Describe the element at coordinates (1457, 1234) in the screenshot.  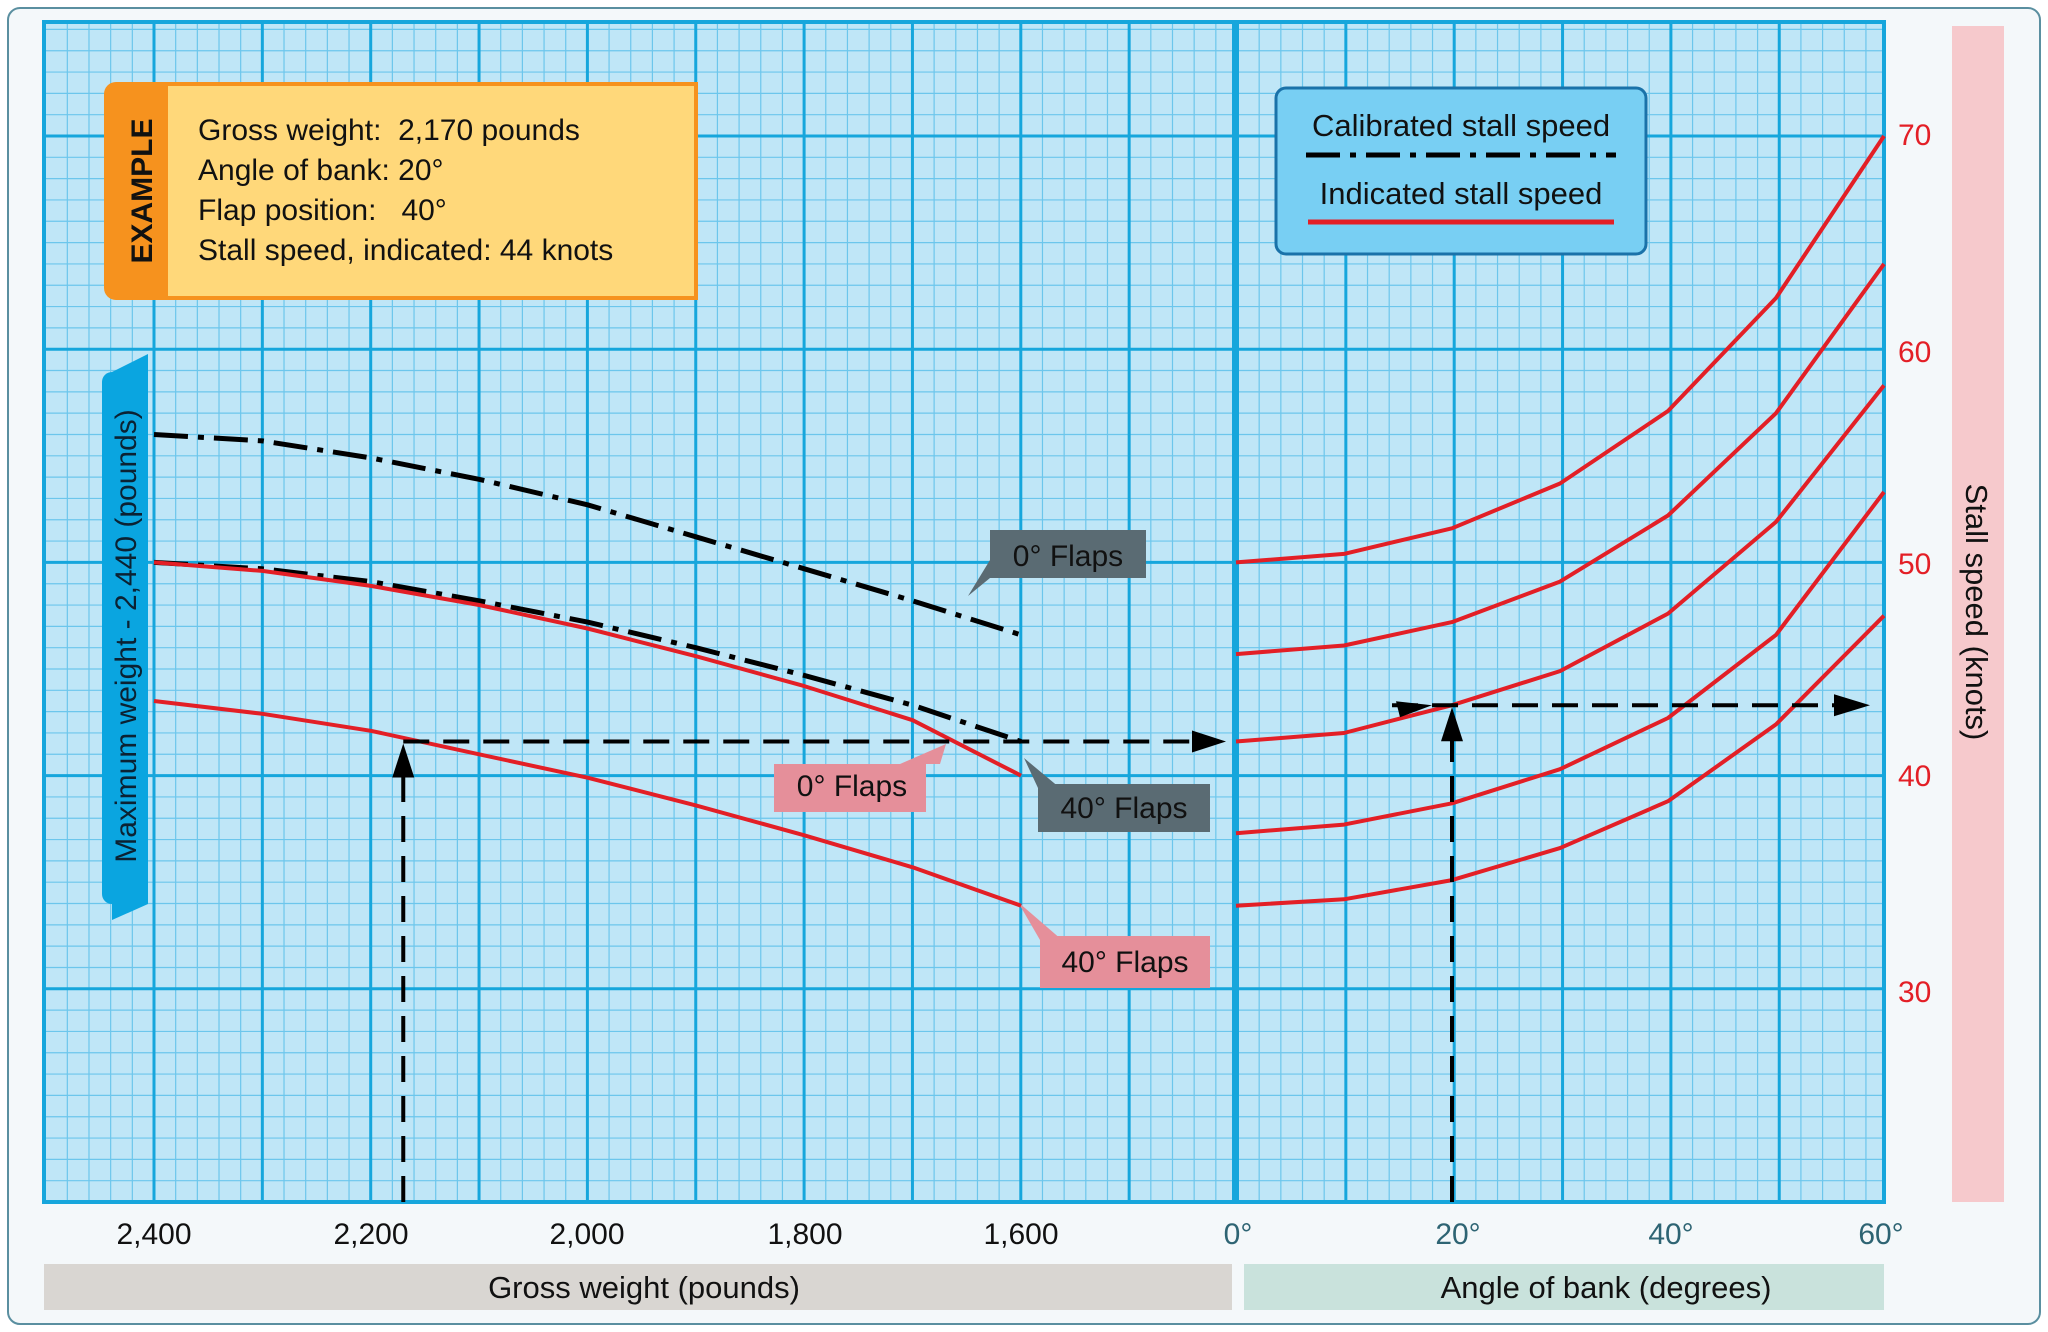
I see `x-tick-label: 20°` at that location.